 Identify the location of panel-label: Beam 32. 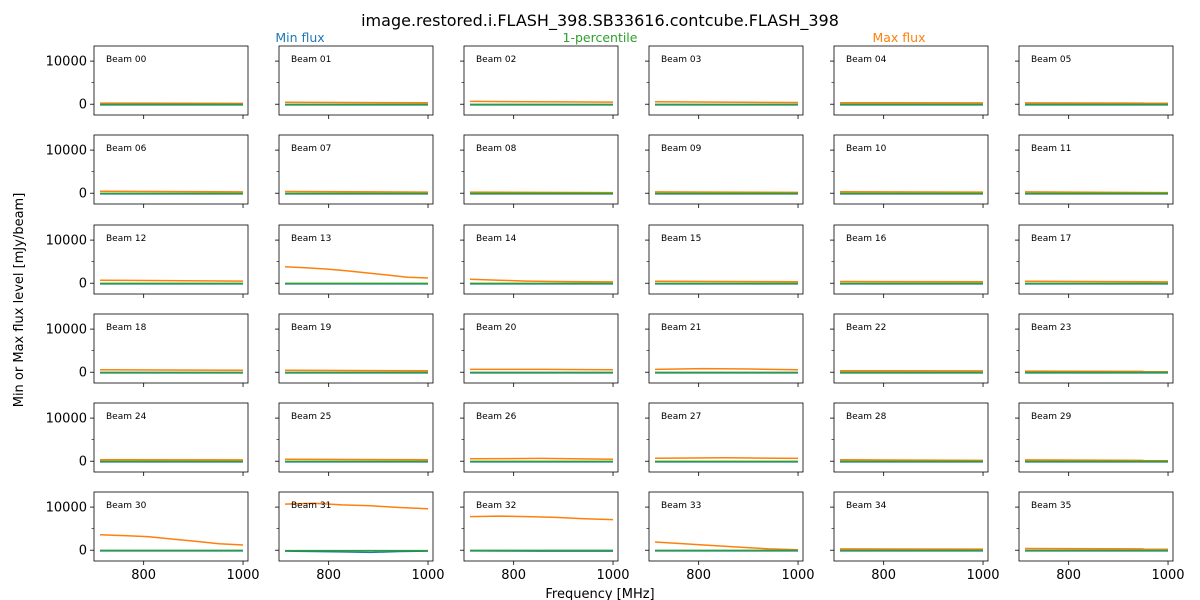
(496, 506).